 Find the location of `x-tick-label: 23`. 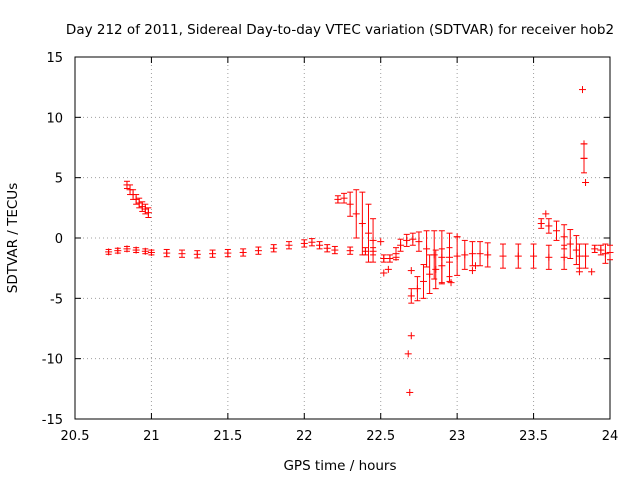

x-tick-label: 23 is located at coordinates (457, 436).